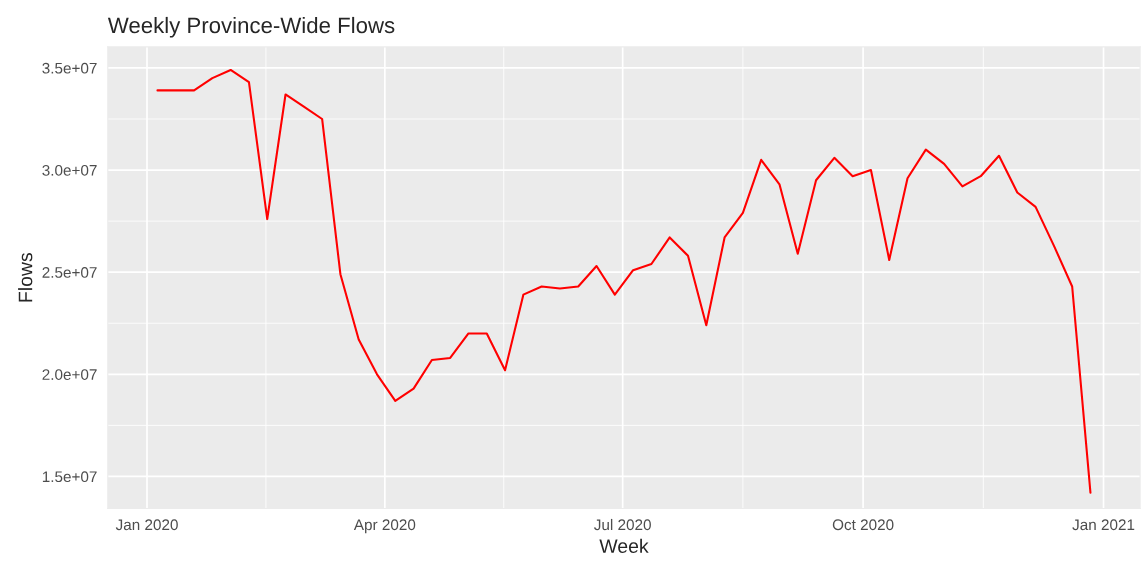 The height and width of the screenshot is (565, 1147). What do you see at coordinates (69, 374) in the screenshot?
I see `y-tick-label: 2.0e+07` at bounding box center [69, 374].